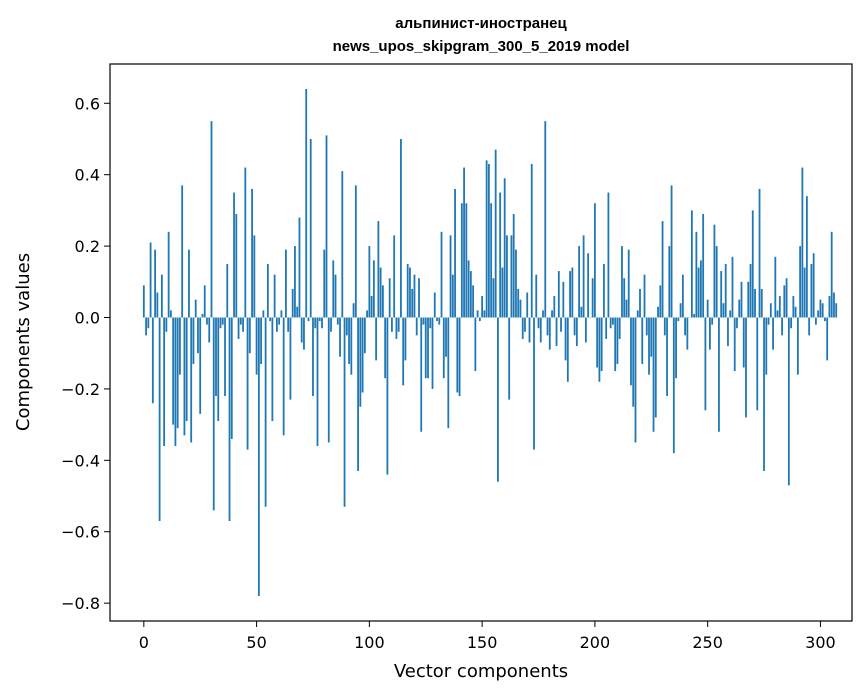 This screenshot has width=867, height=696. I want to click on x-axis-ticks: 0 50 100 150 200 250 300, so click(487, 636).